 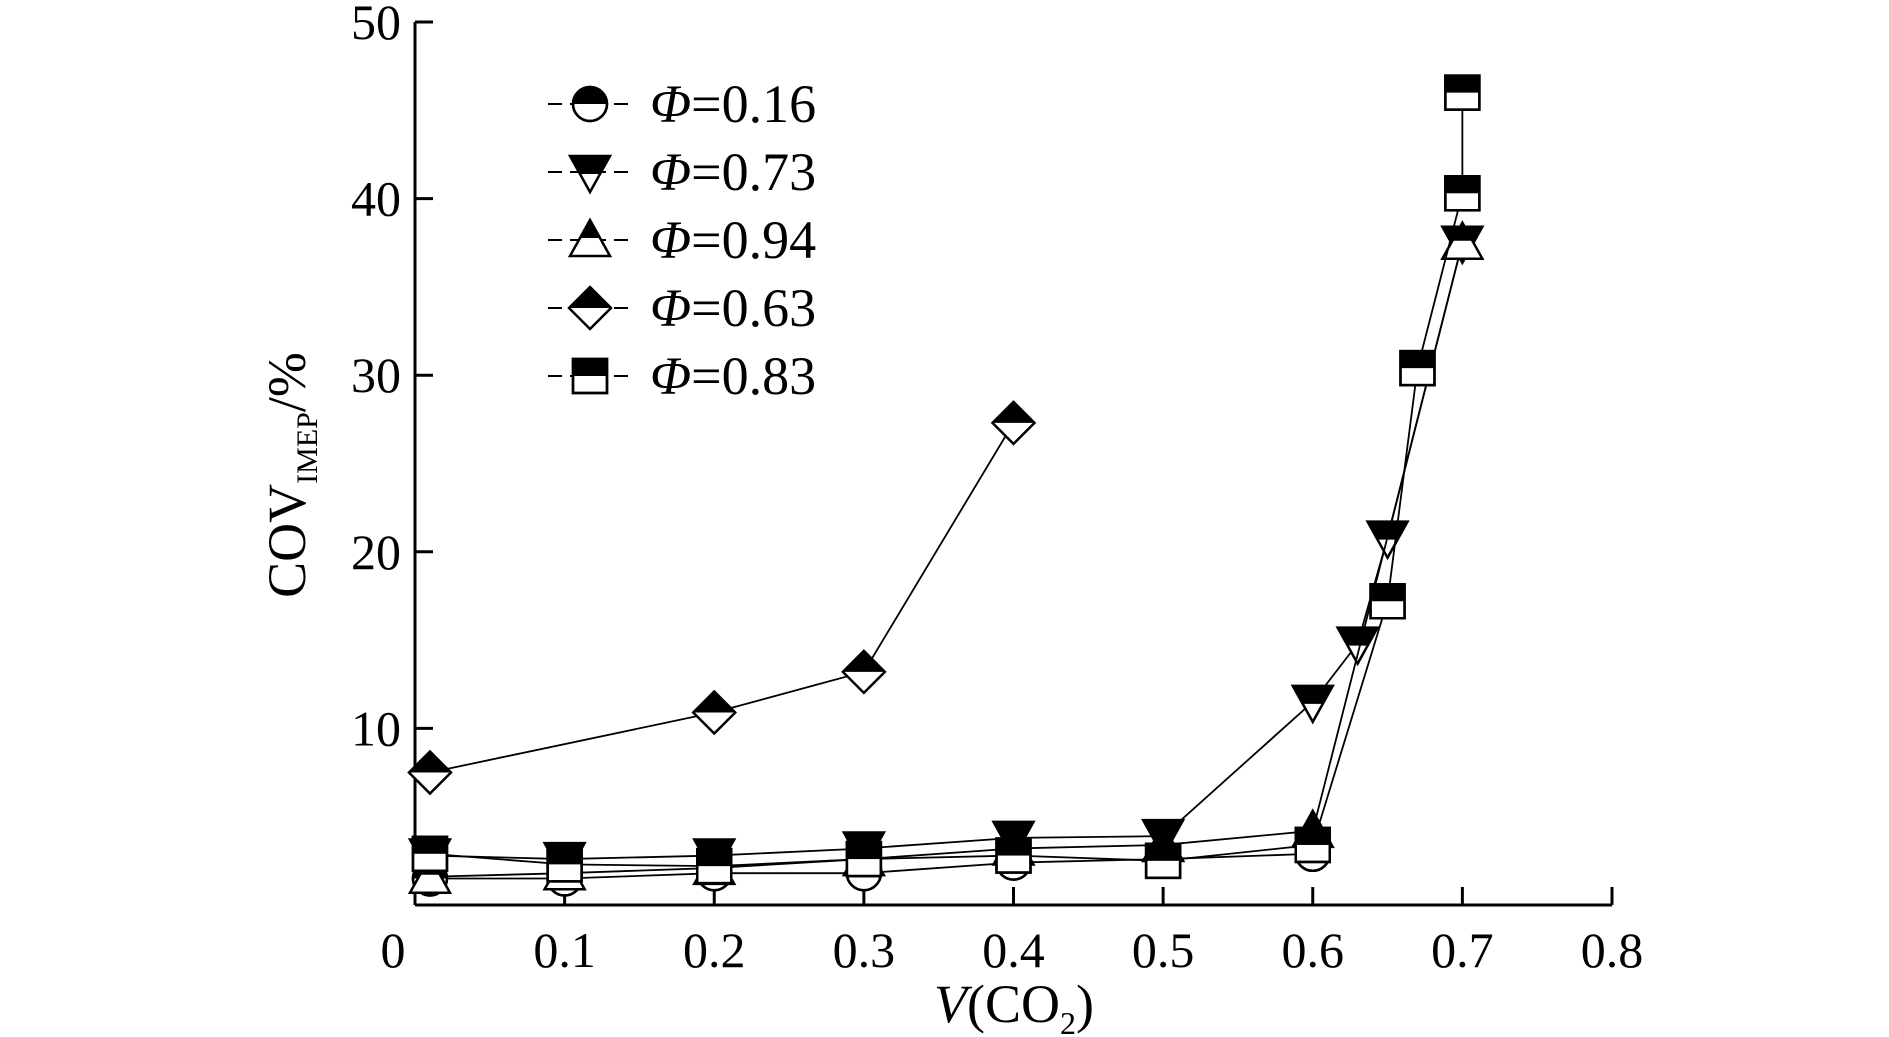 I want to click on y-tick-label: 30, so click(x=376, y=375).